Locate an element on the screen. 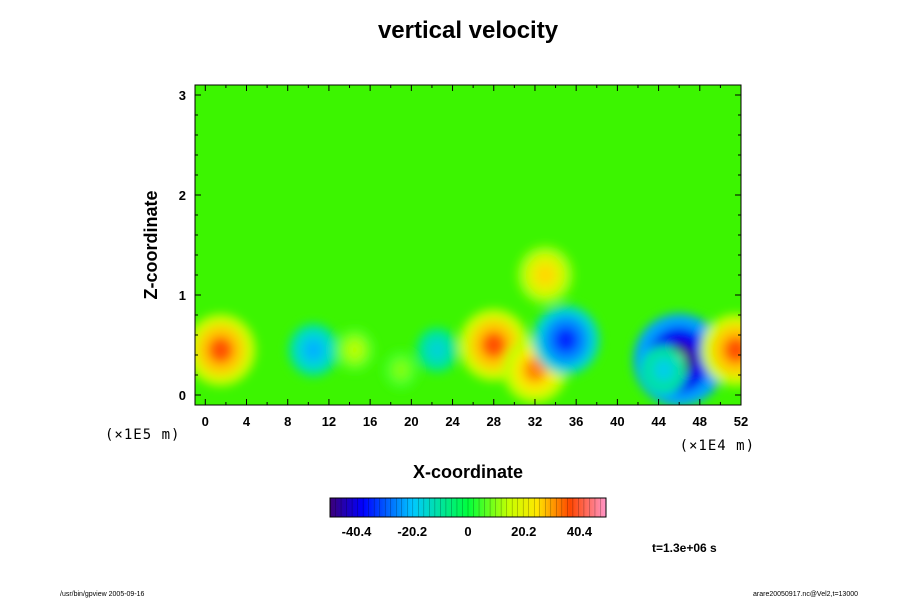 The width and height of the screenshot is (900, 600). x-axis-label: X-coordinate is located at coordinates (468, 472).